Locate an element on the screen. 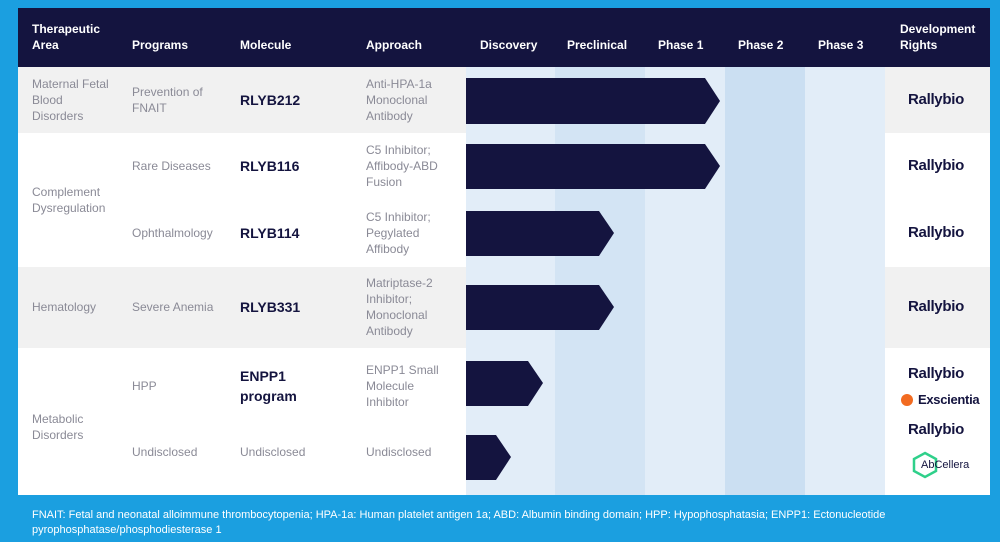 This screenshot has height=542, width=1000. header-cell: Phase 3 is located at coordinates (841, 45).